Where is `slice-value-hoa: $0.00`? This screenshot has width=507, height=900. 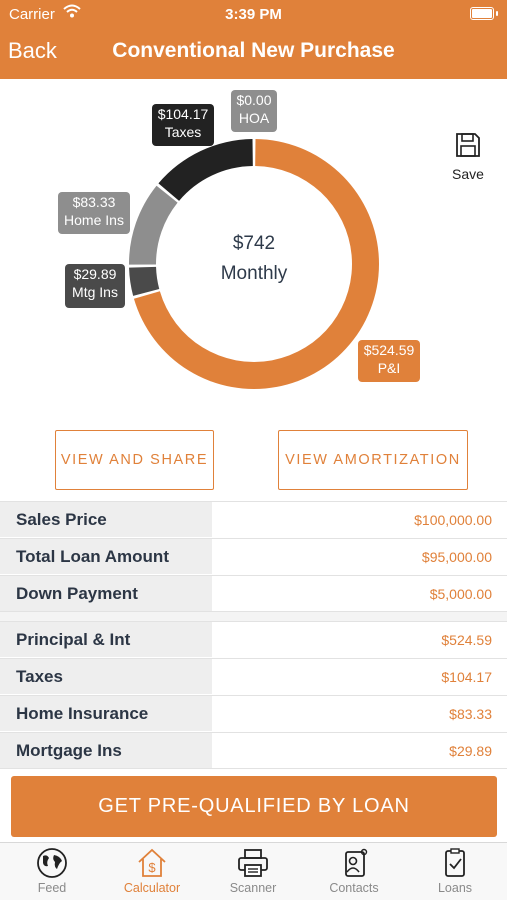
slice-value-hoa: $0.00 is located at coordinates (254, 100).